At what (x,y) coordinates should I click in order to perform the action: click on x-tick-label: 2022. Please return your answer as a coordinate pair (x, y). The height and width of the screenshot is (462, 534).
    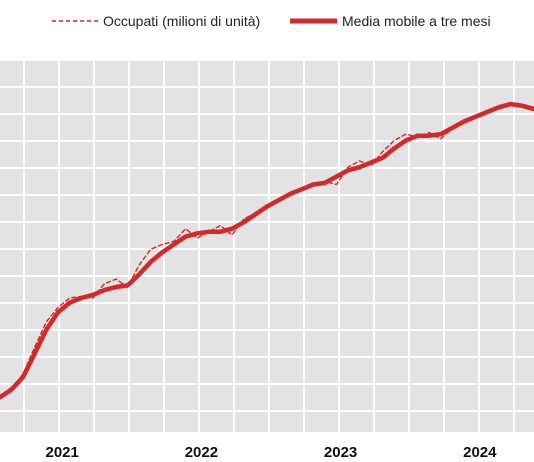
    Looking at the image, I should click on (201, 452).